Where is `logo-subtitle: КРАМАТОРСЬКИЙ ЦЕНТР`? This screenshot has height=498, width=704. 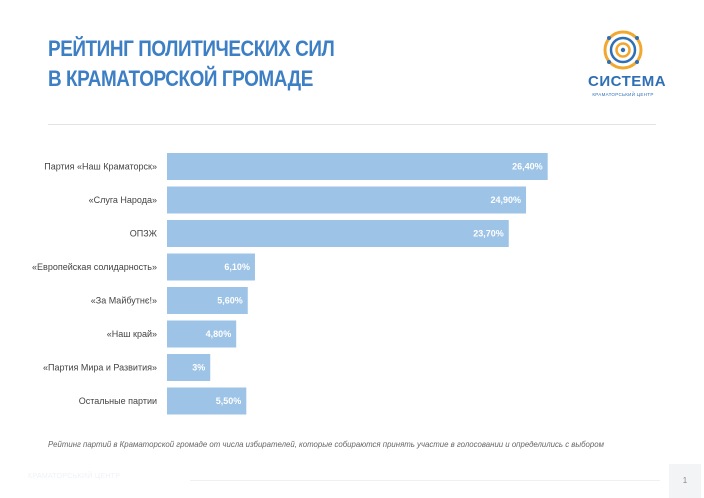 logo-subtitle: КРАМАТОРСЬКИЙ ЦЕНТР is located at coordinates (623, 94).